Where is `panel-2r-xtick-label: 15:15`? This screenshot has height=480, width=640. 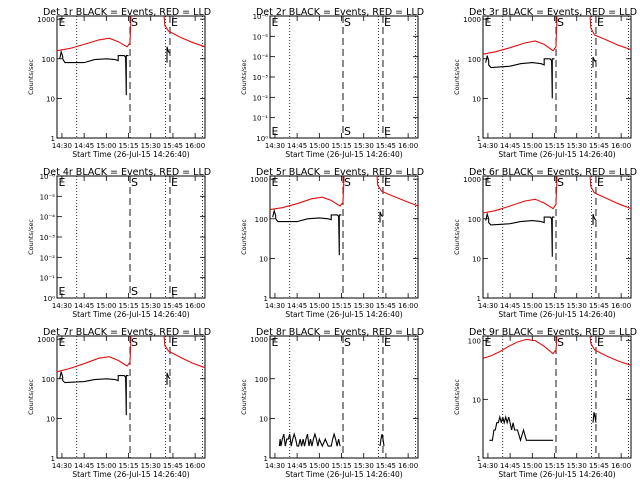 panel-2r-xtick-label: 15:15 is located at coordinates (341, 146).